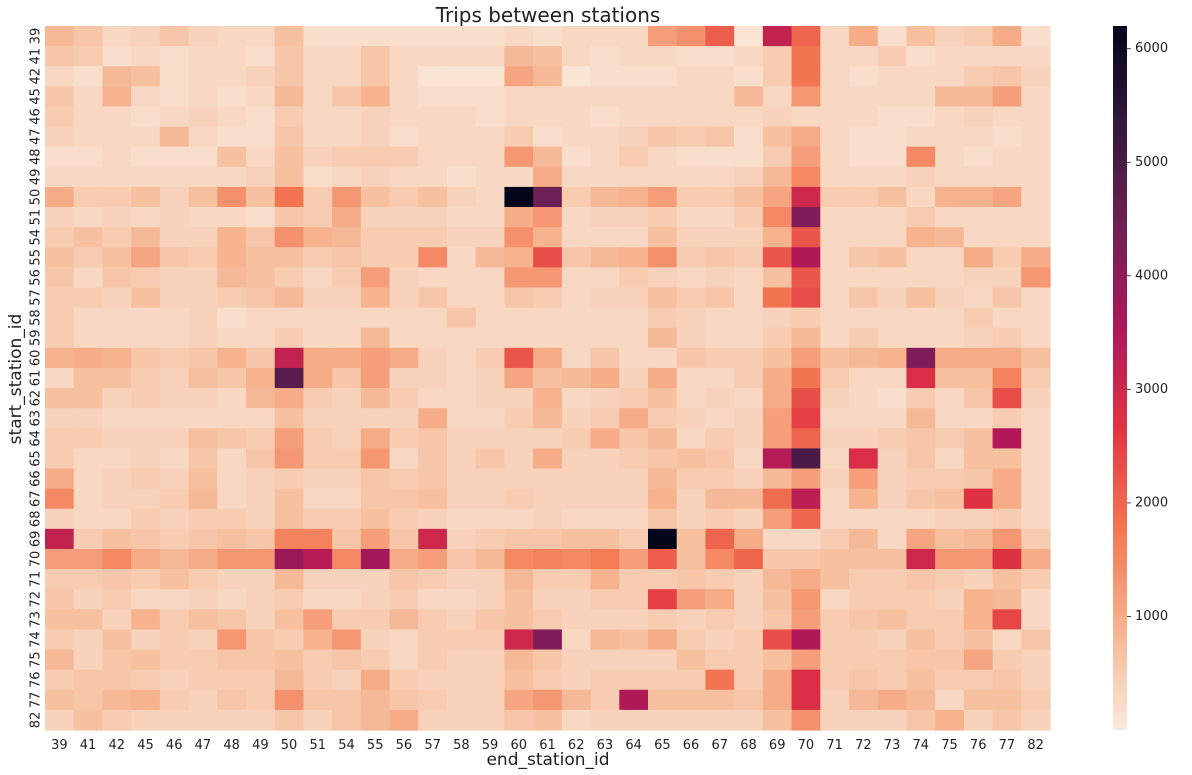 The height and width of the screenshot is (775, 1192). What do you see at coordinates (605, 745) in the screenshot?
I see `x-tick-label: 63` at bounding box center [605, 745].